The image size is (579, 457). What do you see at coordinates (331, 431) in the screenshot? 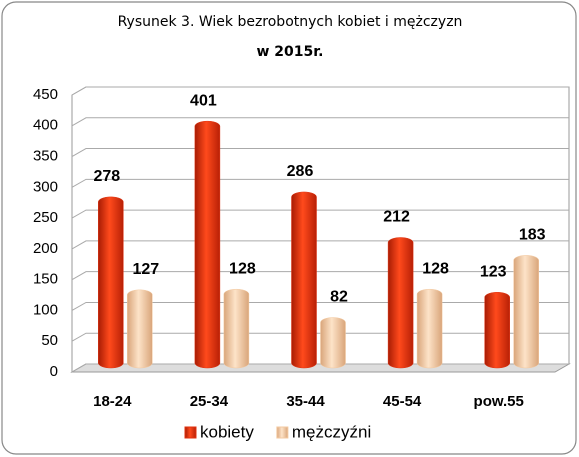
I see `legend-label: mężczyźni` at bounding box center [331, 431].